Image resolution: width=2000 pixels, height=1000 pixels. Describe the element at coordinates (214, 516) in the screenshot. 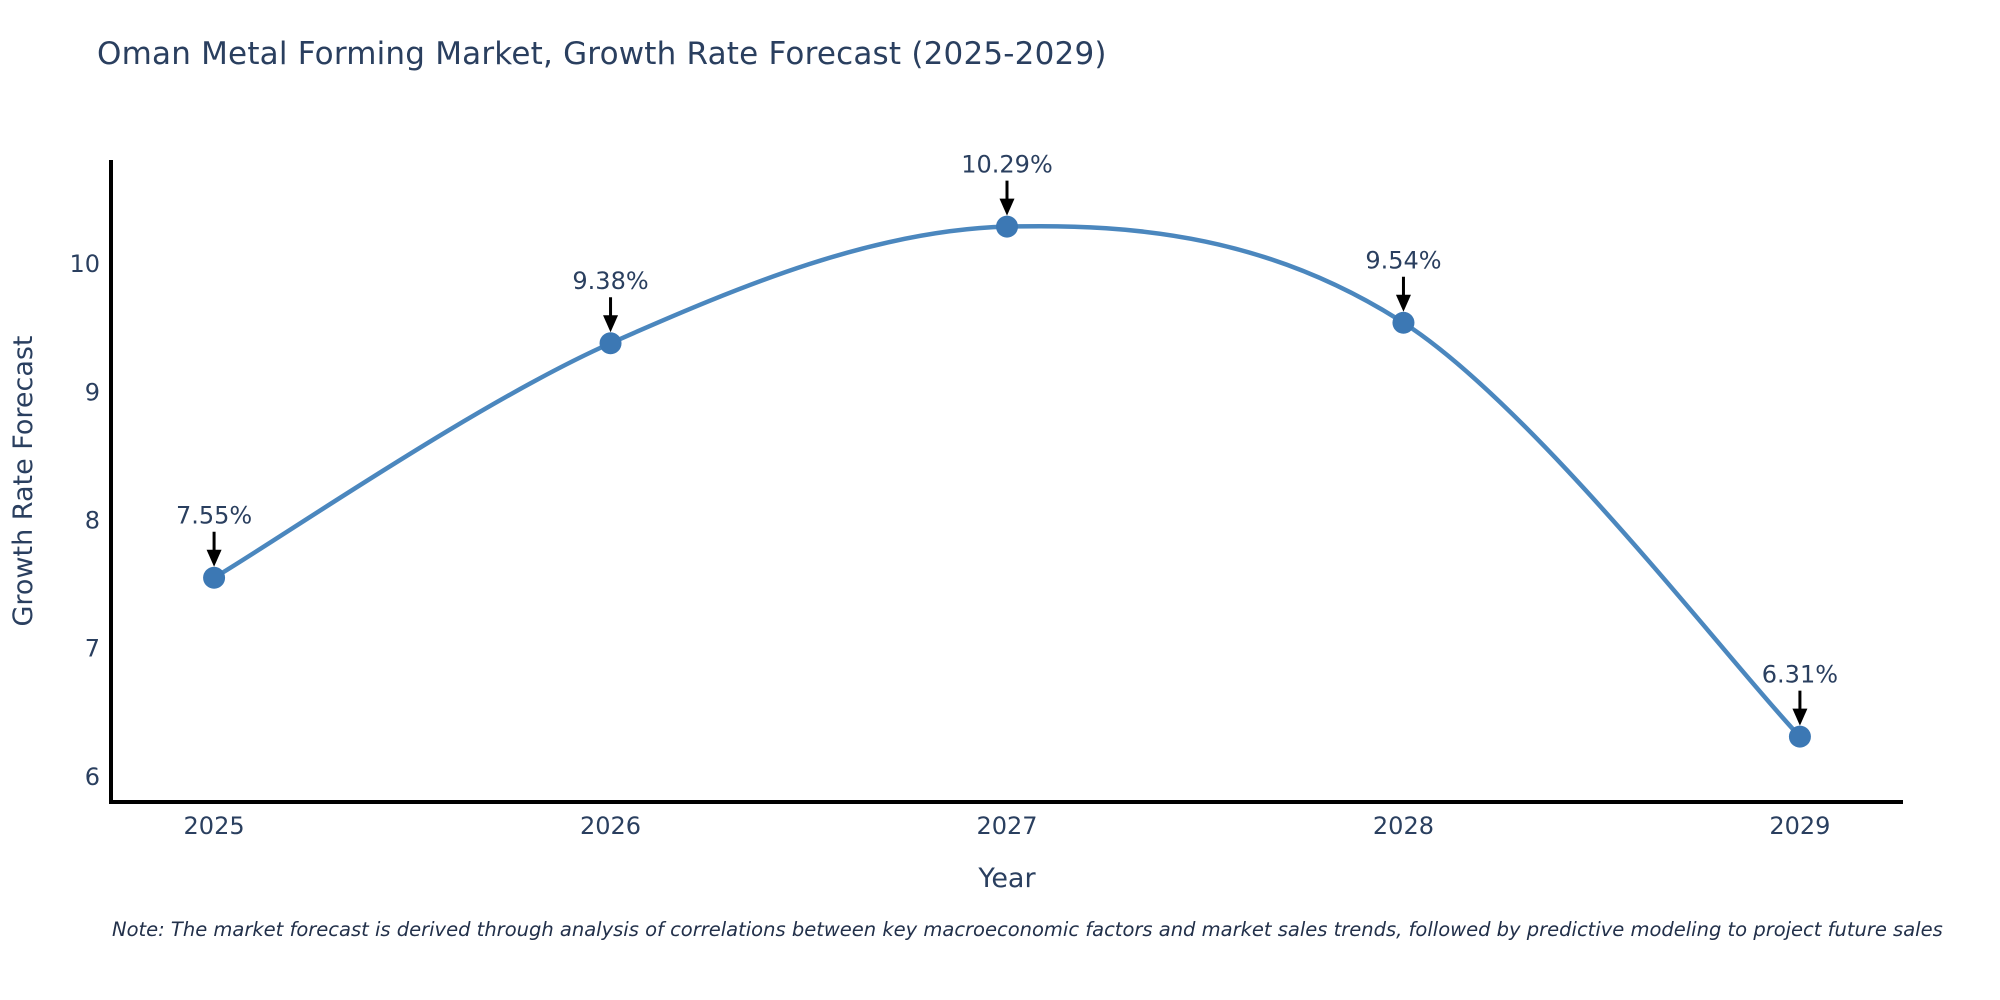

I see `data-point-label: 7.55%` at that location.